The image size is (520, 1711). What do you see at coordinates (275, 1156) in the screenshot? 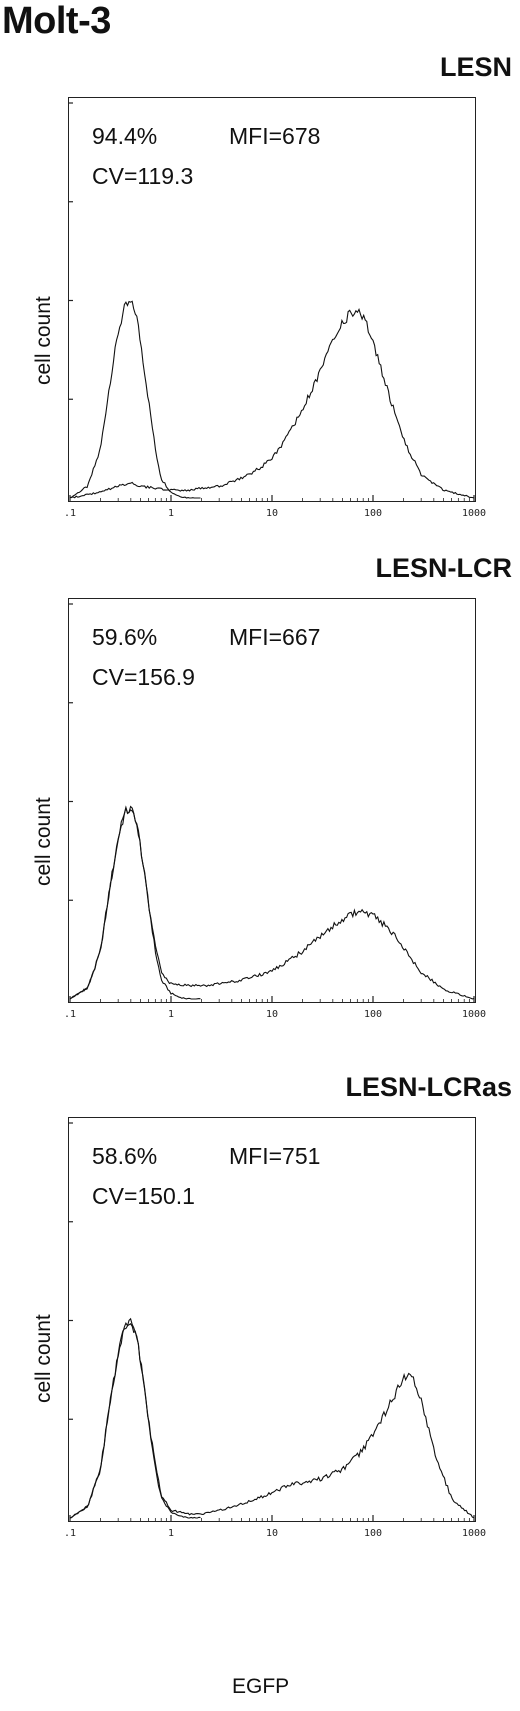
I see `mfi-lesn-lcras: MFI=751` at bounding box center [275, 1156].